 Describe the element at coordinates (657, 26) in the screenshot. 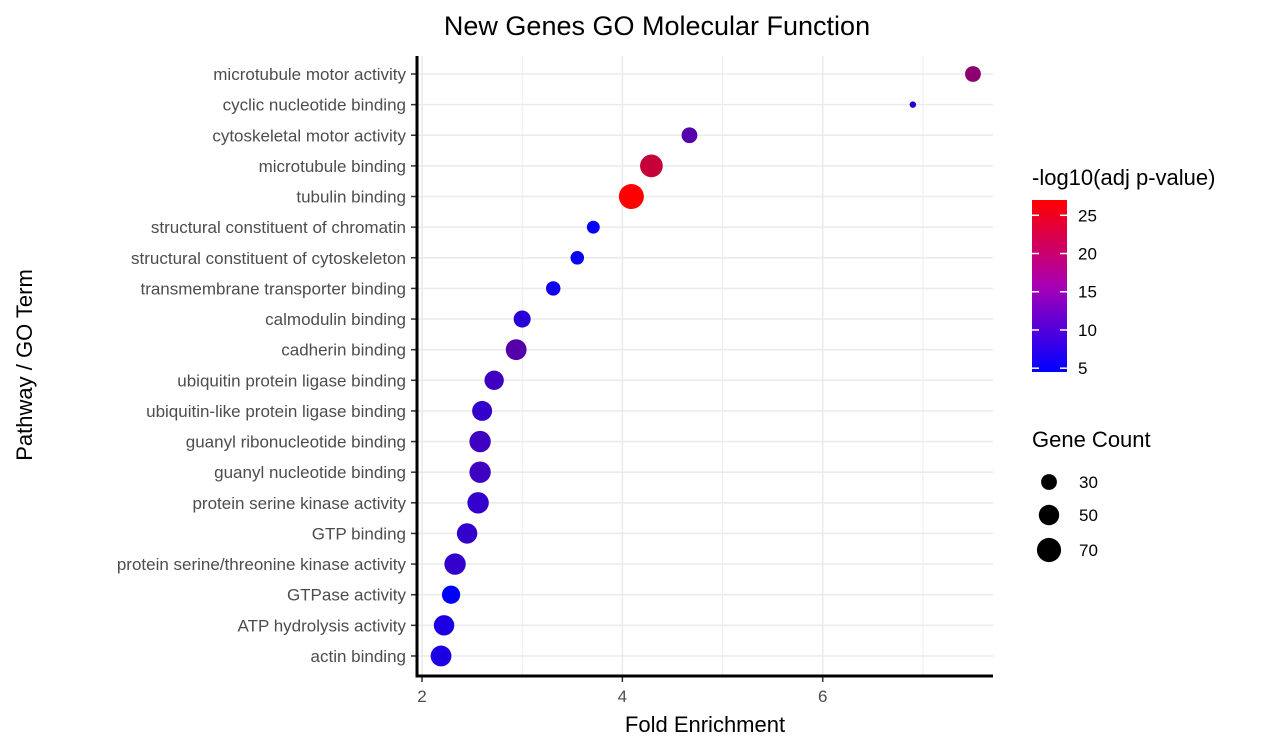

I see `chart-title: New Genes GO Molecular Function` at that location.